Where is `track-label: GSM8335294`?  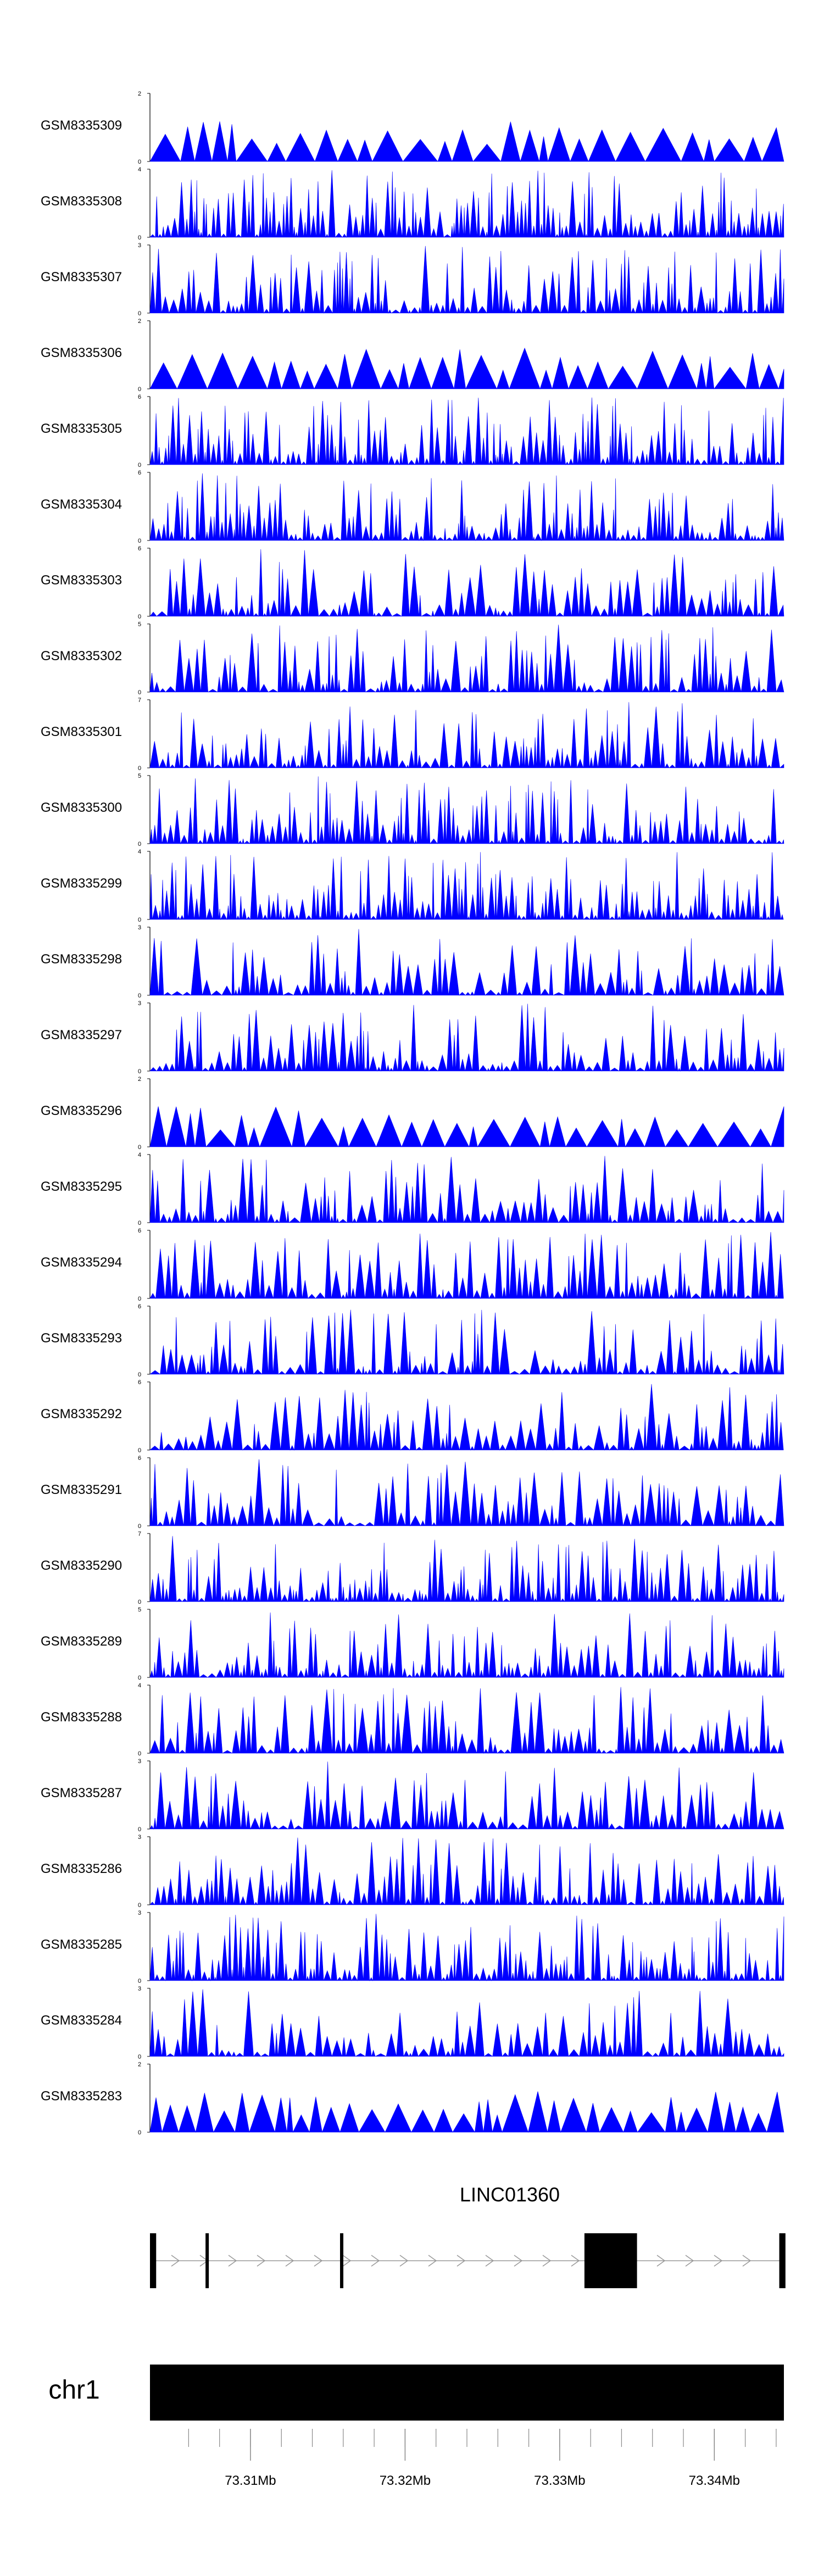 track-label: GSM8335294 is located at coordinates (82, 1262).